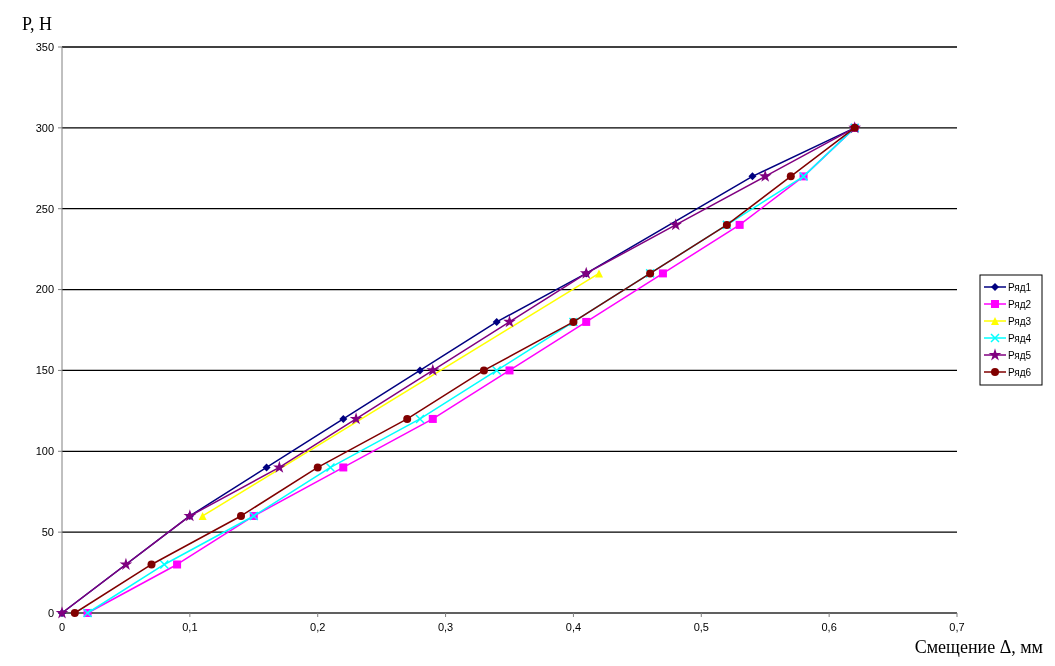  What do you see at coordinates (190, 627) in the screenshot?
I see `x-tick-label: 0,1` at bounding box center [190, 627].